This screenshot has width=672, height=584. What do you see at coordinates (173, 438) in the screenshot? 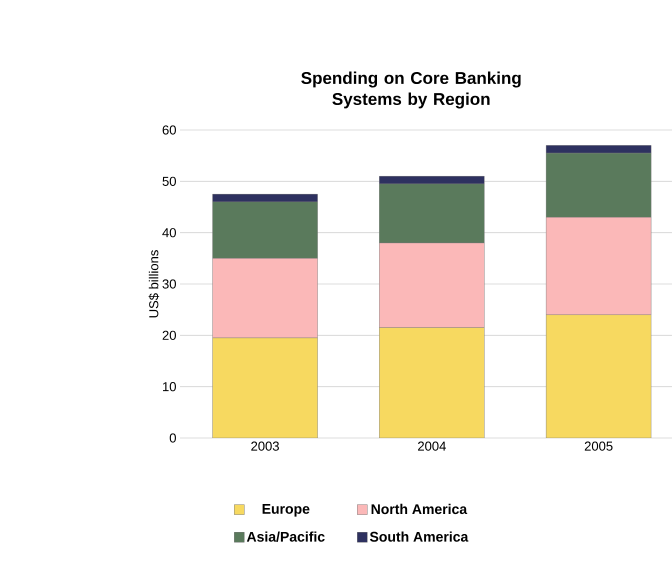
I see `y-tick-label: 0` at bounding box center [173, 438].